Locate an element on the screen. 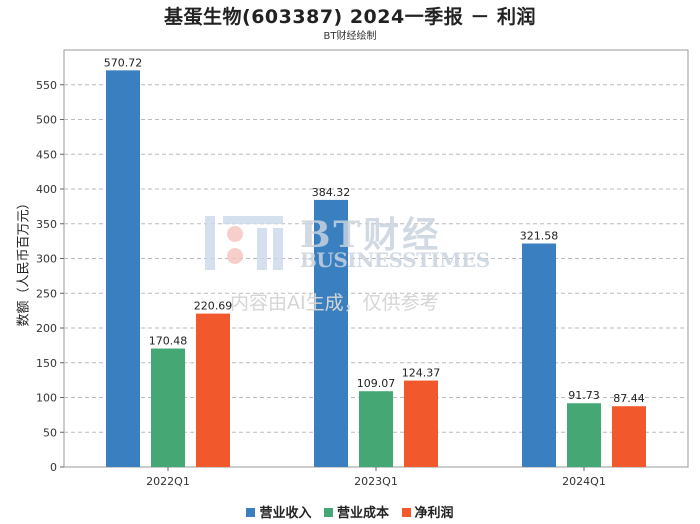  legend-label-cost: 营业成本 is located at coordinates (362, 513).